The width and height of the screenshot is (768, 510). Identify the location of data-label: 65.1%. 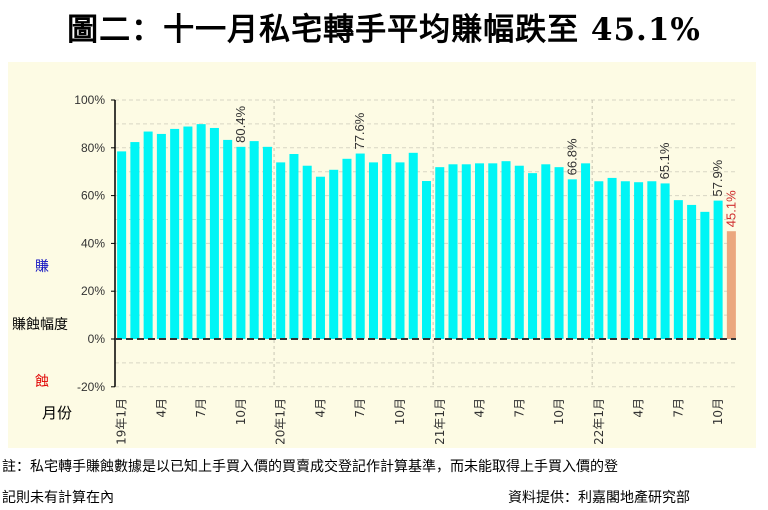
(664, 160).